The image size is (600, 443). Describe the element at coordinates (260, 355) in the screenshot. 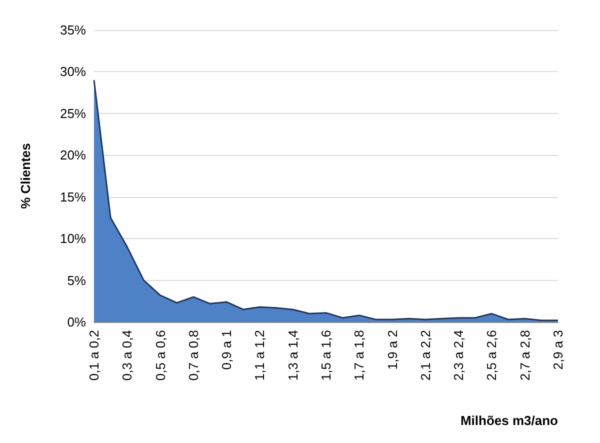

I see `x-tick-label: 1,1 a 1,2` at that location.